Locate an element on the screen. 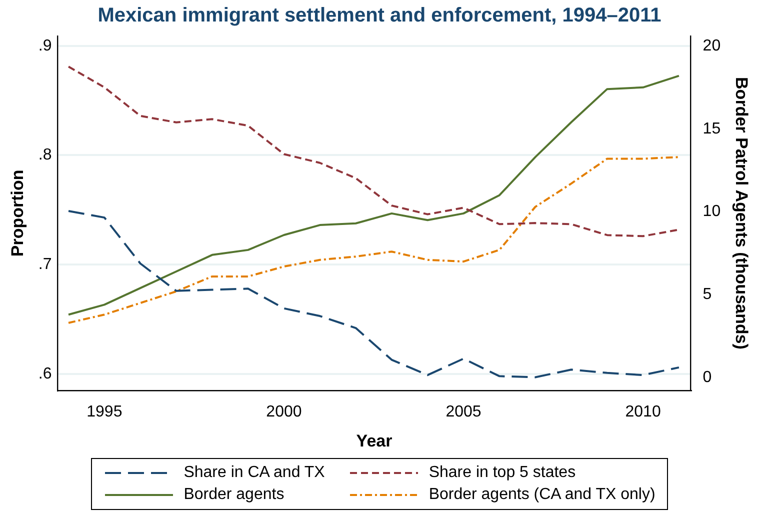  y-tick-label: .9 is located at coordinates (45, 45).